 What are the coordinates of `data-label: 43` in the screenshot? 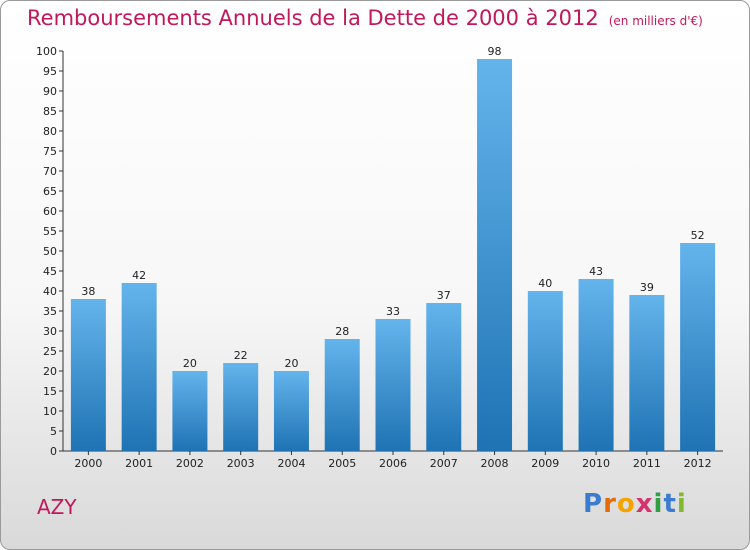 It's located at (596, 271).